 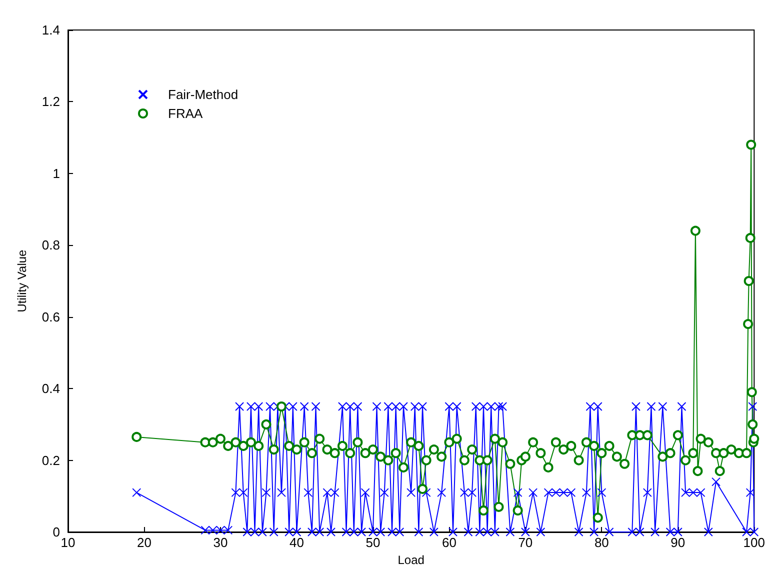 What do you see at coordinates (525, 542) in the screenshot?
I see `x-tick-label: 70` at bounding box center [525, 542].